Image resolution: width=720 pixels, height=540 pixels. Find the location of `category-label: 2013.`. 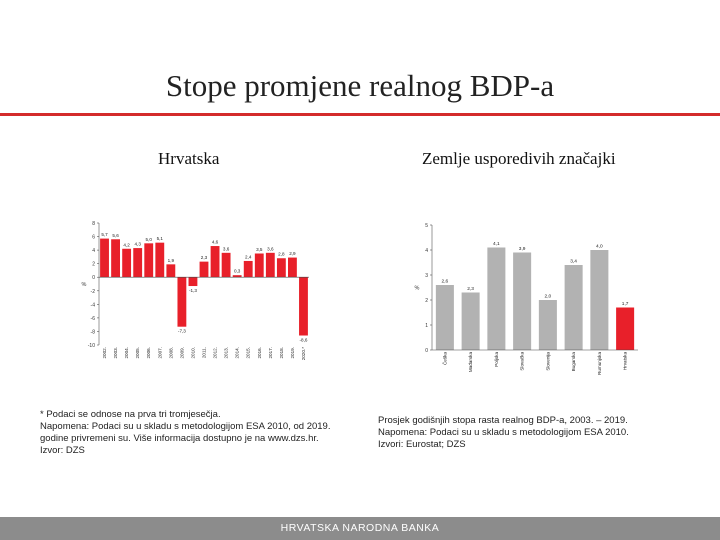

category-label: 2013. is located at coordinates (226, 353).